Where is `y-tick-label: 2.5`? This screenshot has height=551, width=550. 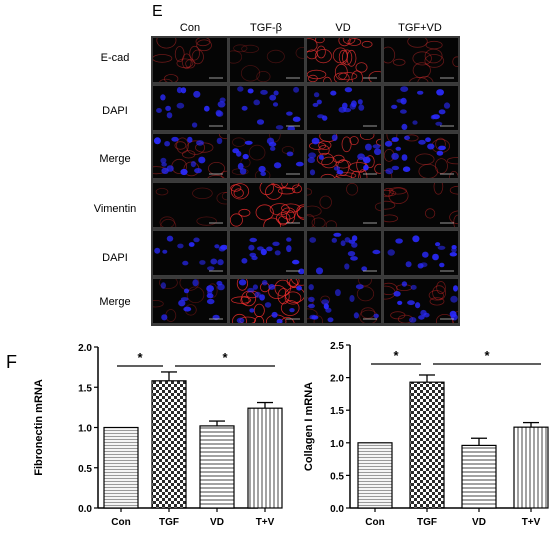 y-tick-label: 2.5 is located at coordinates (337, 346).